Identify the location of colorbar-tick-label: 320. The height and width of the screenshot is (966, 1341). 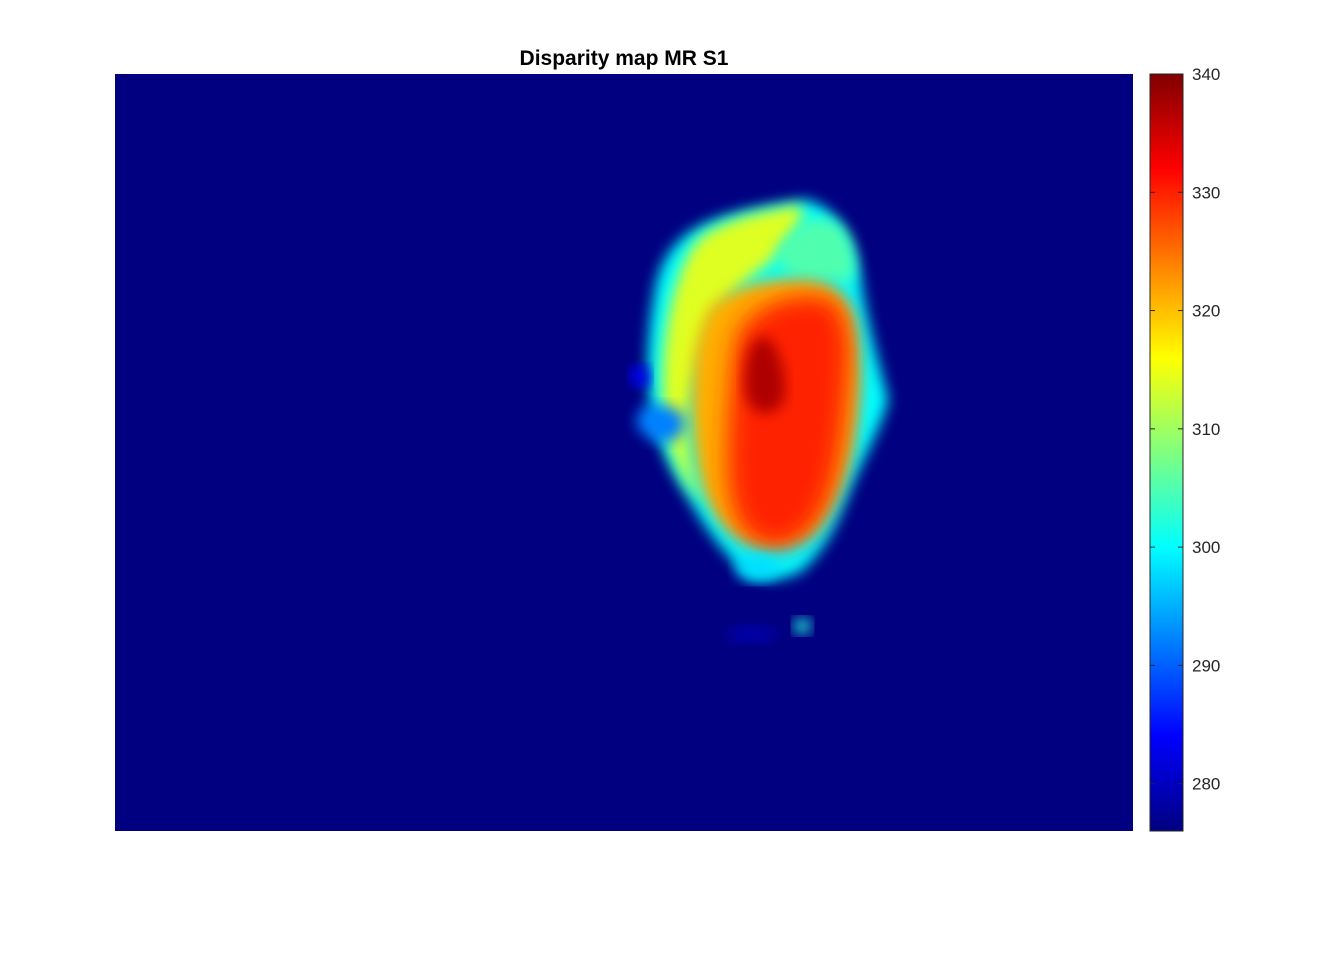
(1206, 311).